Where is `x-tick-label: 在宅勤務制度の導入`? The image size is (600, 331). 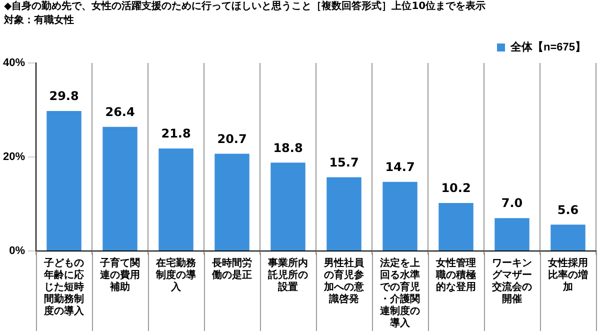 x-tick-label: 在宅勤務制度の導入 is located at coordinates (176, 274).